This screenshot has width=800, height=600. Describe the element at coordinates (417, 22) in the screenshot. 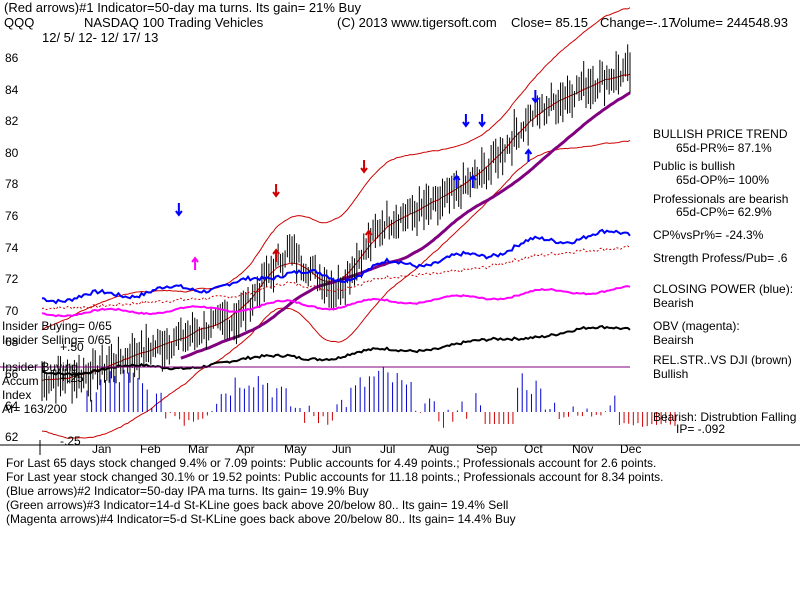

I see `copyright: (C) 2013 www.tigersoft.com` at that location.